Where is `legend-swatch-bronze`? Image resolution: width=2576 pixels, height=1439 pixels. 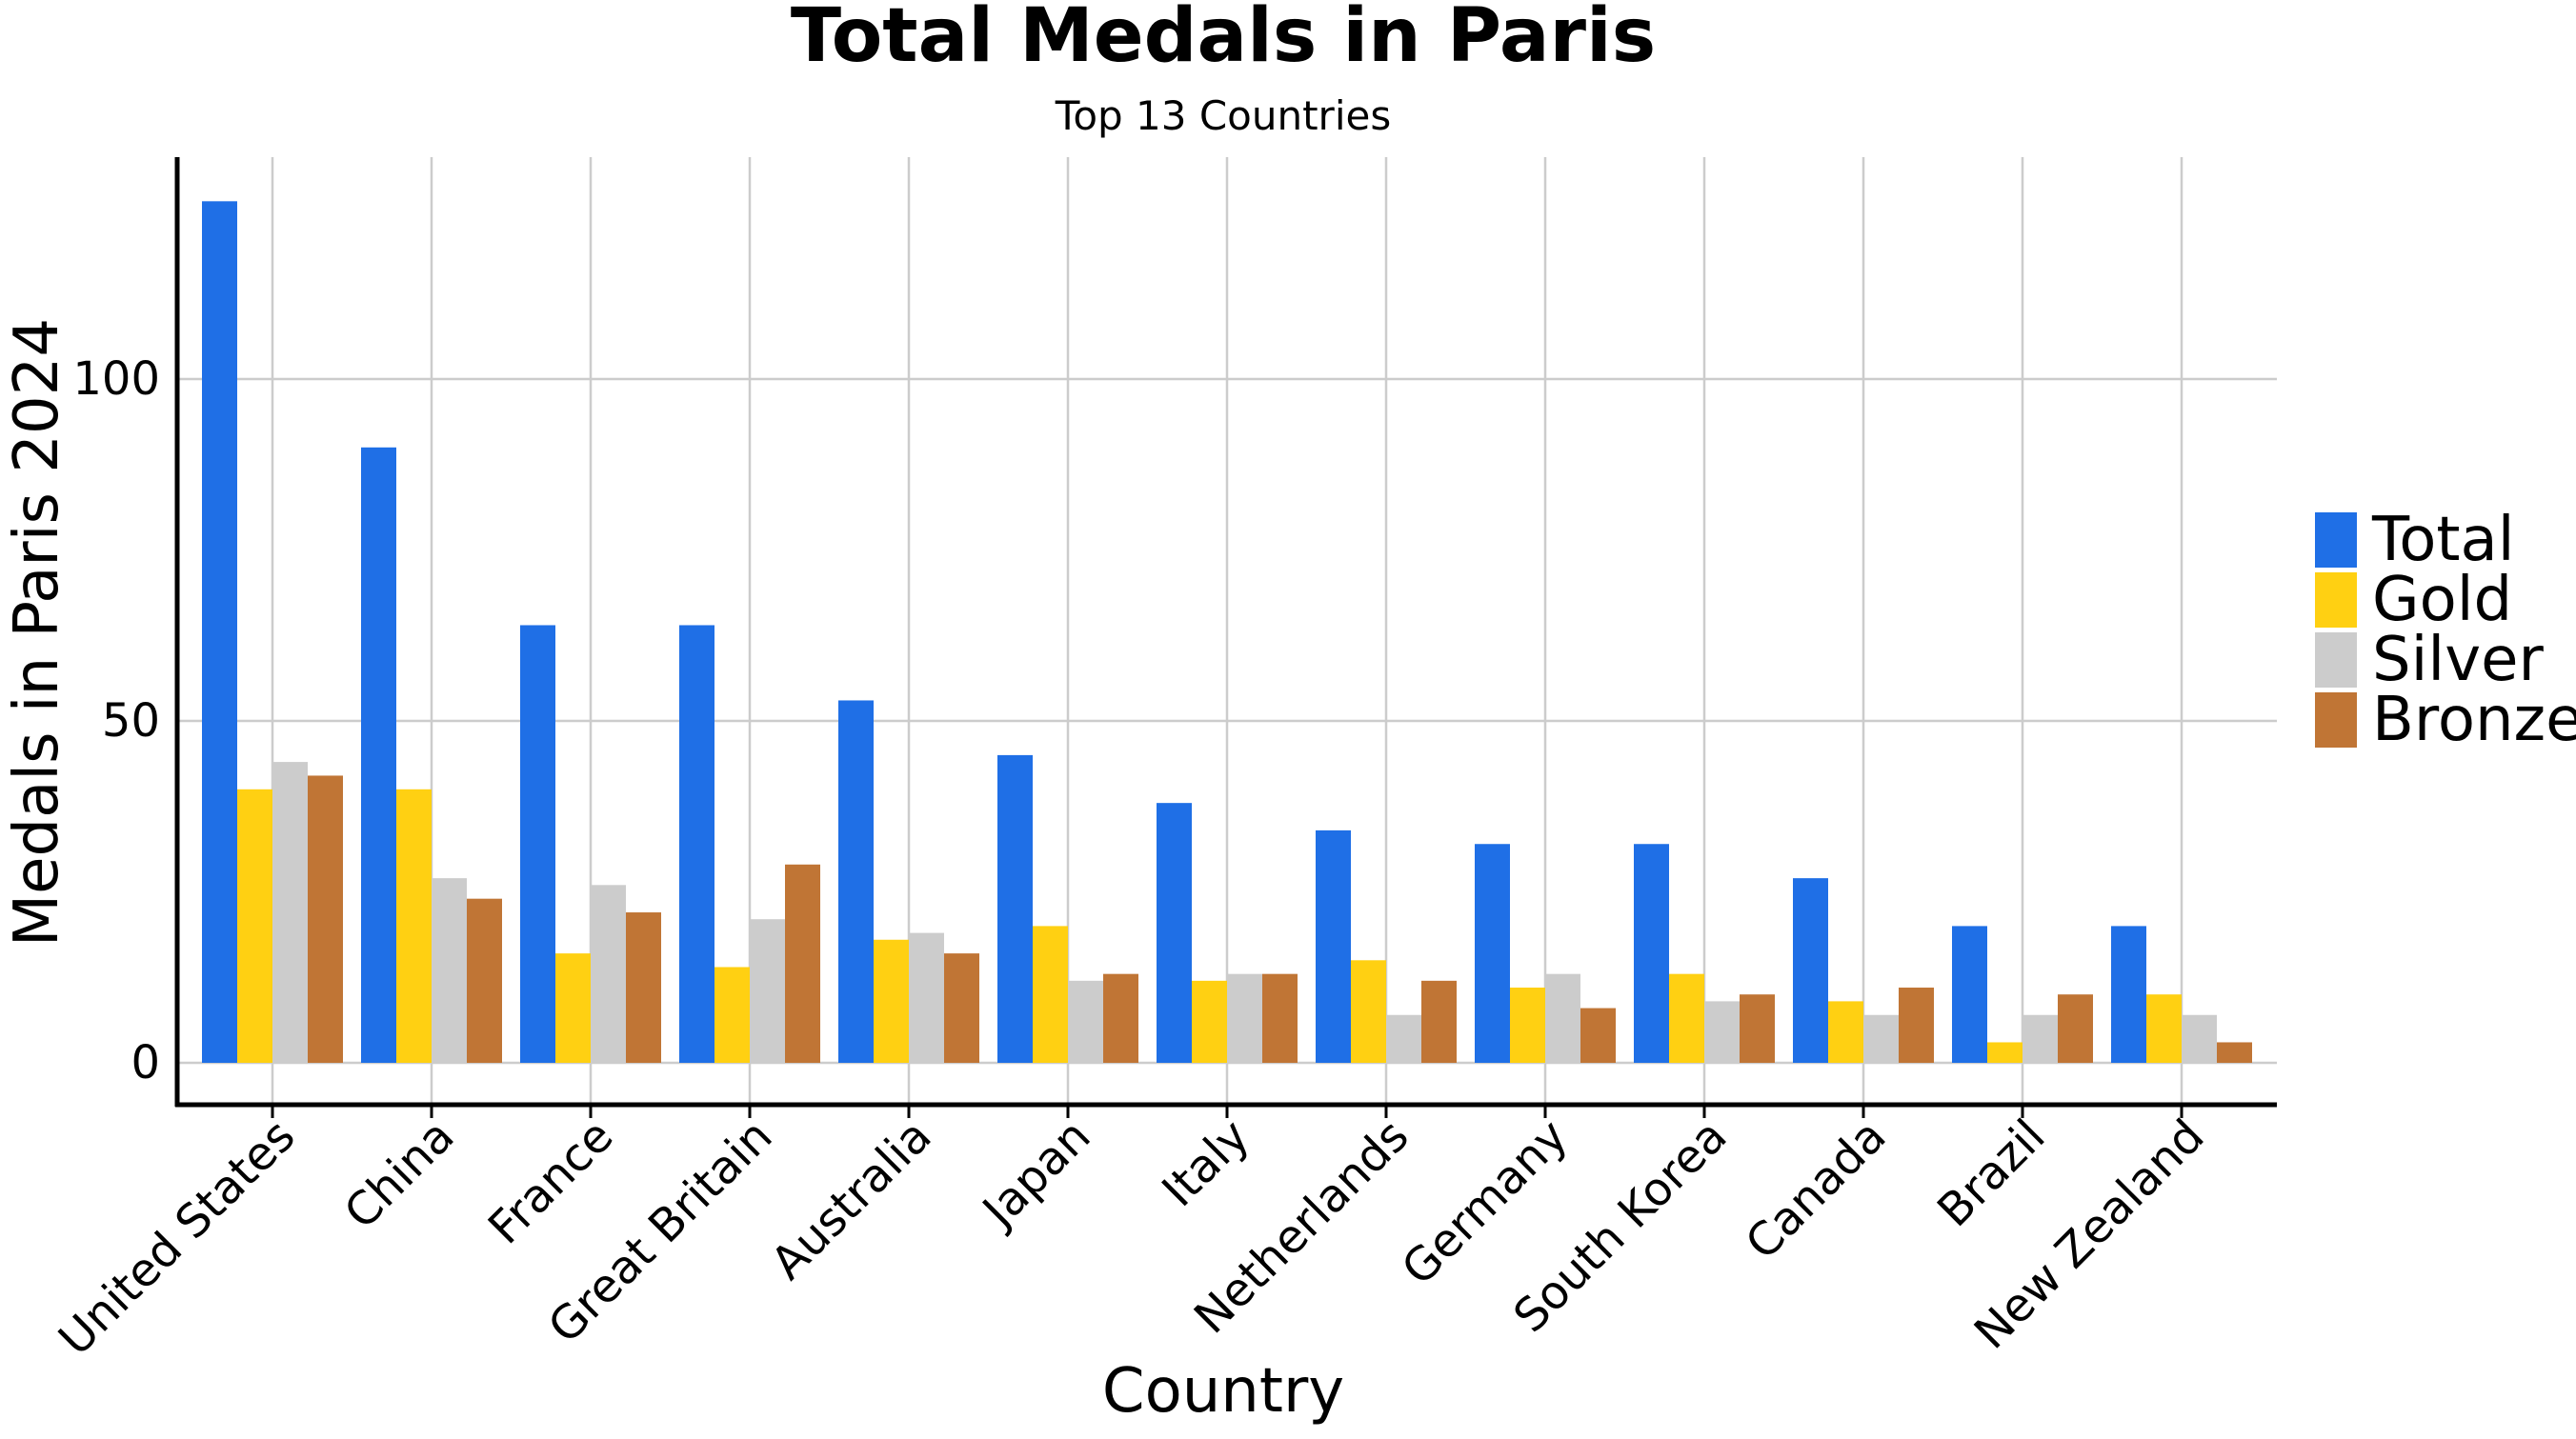 legend-swatch-bronze is located at coordinates (2336, 720).